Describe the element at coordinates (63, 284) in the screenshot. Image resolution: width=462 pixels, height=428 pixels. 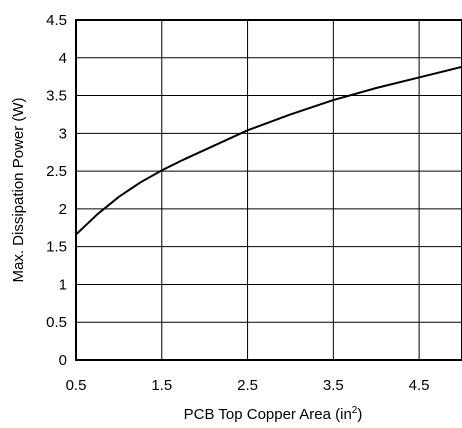
I see `y-tick-label: 1` at that location.